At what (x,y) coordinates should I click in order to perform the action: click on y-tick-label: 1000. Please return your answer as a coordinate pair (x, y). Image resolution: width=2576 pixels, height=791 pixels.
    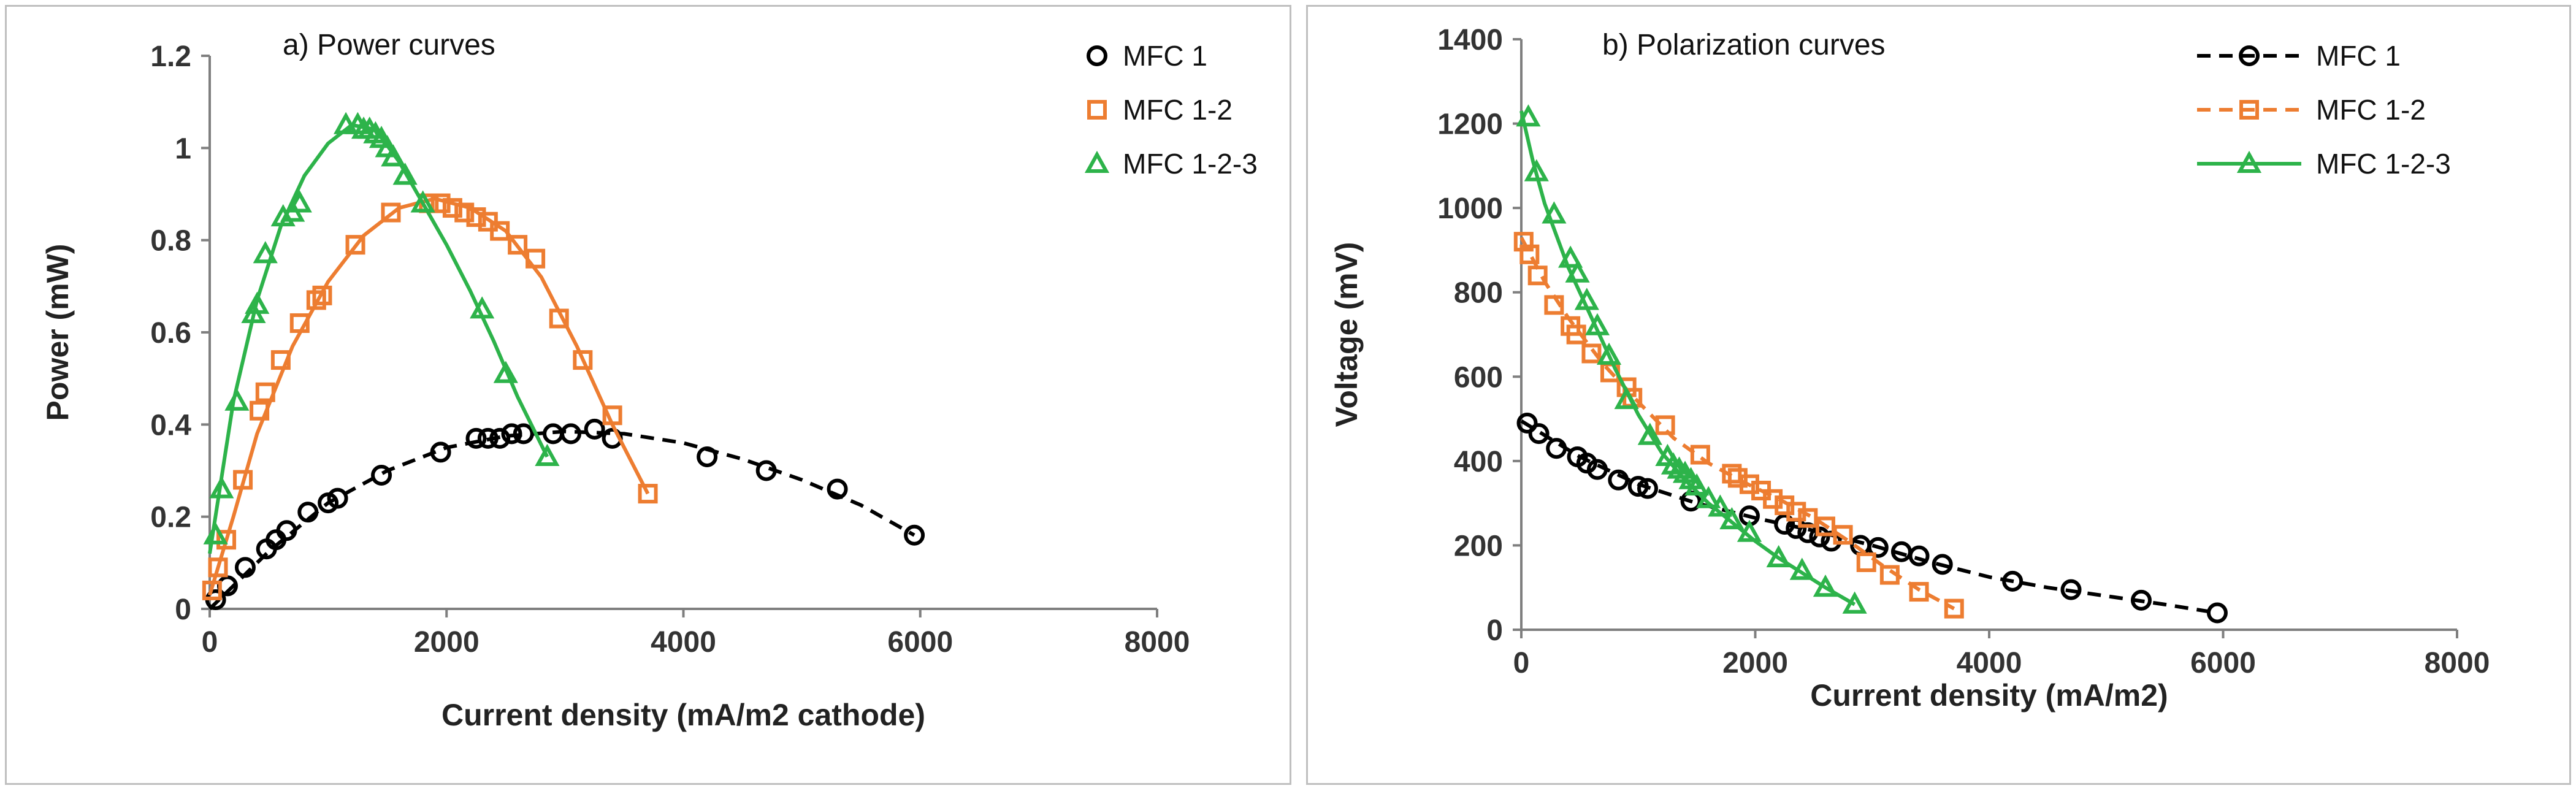
    Looking at the image, I should click on (1470, 209).